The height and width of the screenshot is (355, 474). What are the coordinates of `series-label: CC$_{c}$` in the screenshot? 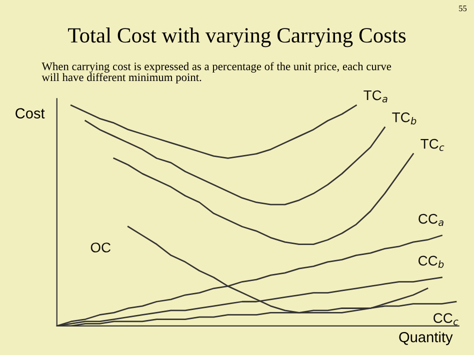 It's located at (446, 319).